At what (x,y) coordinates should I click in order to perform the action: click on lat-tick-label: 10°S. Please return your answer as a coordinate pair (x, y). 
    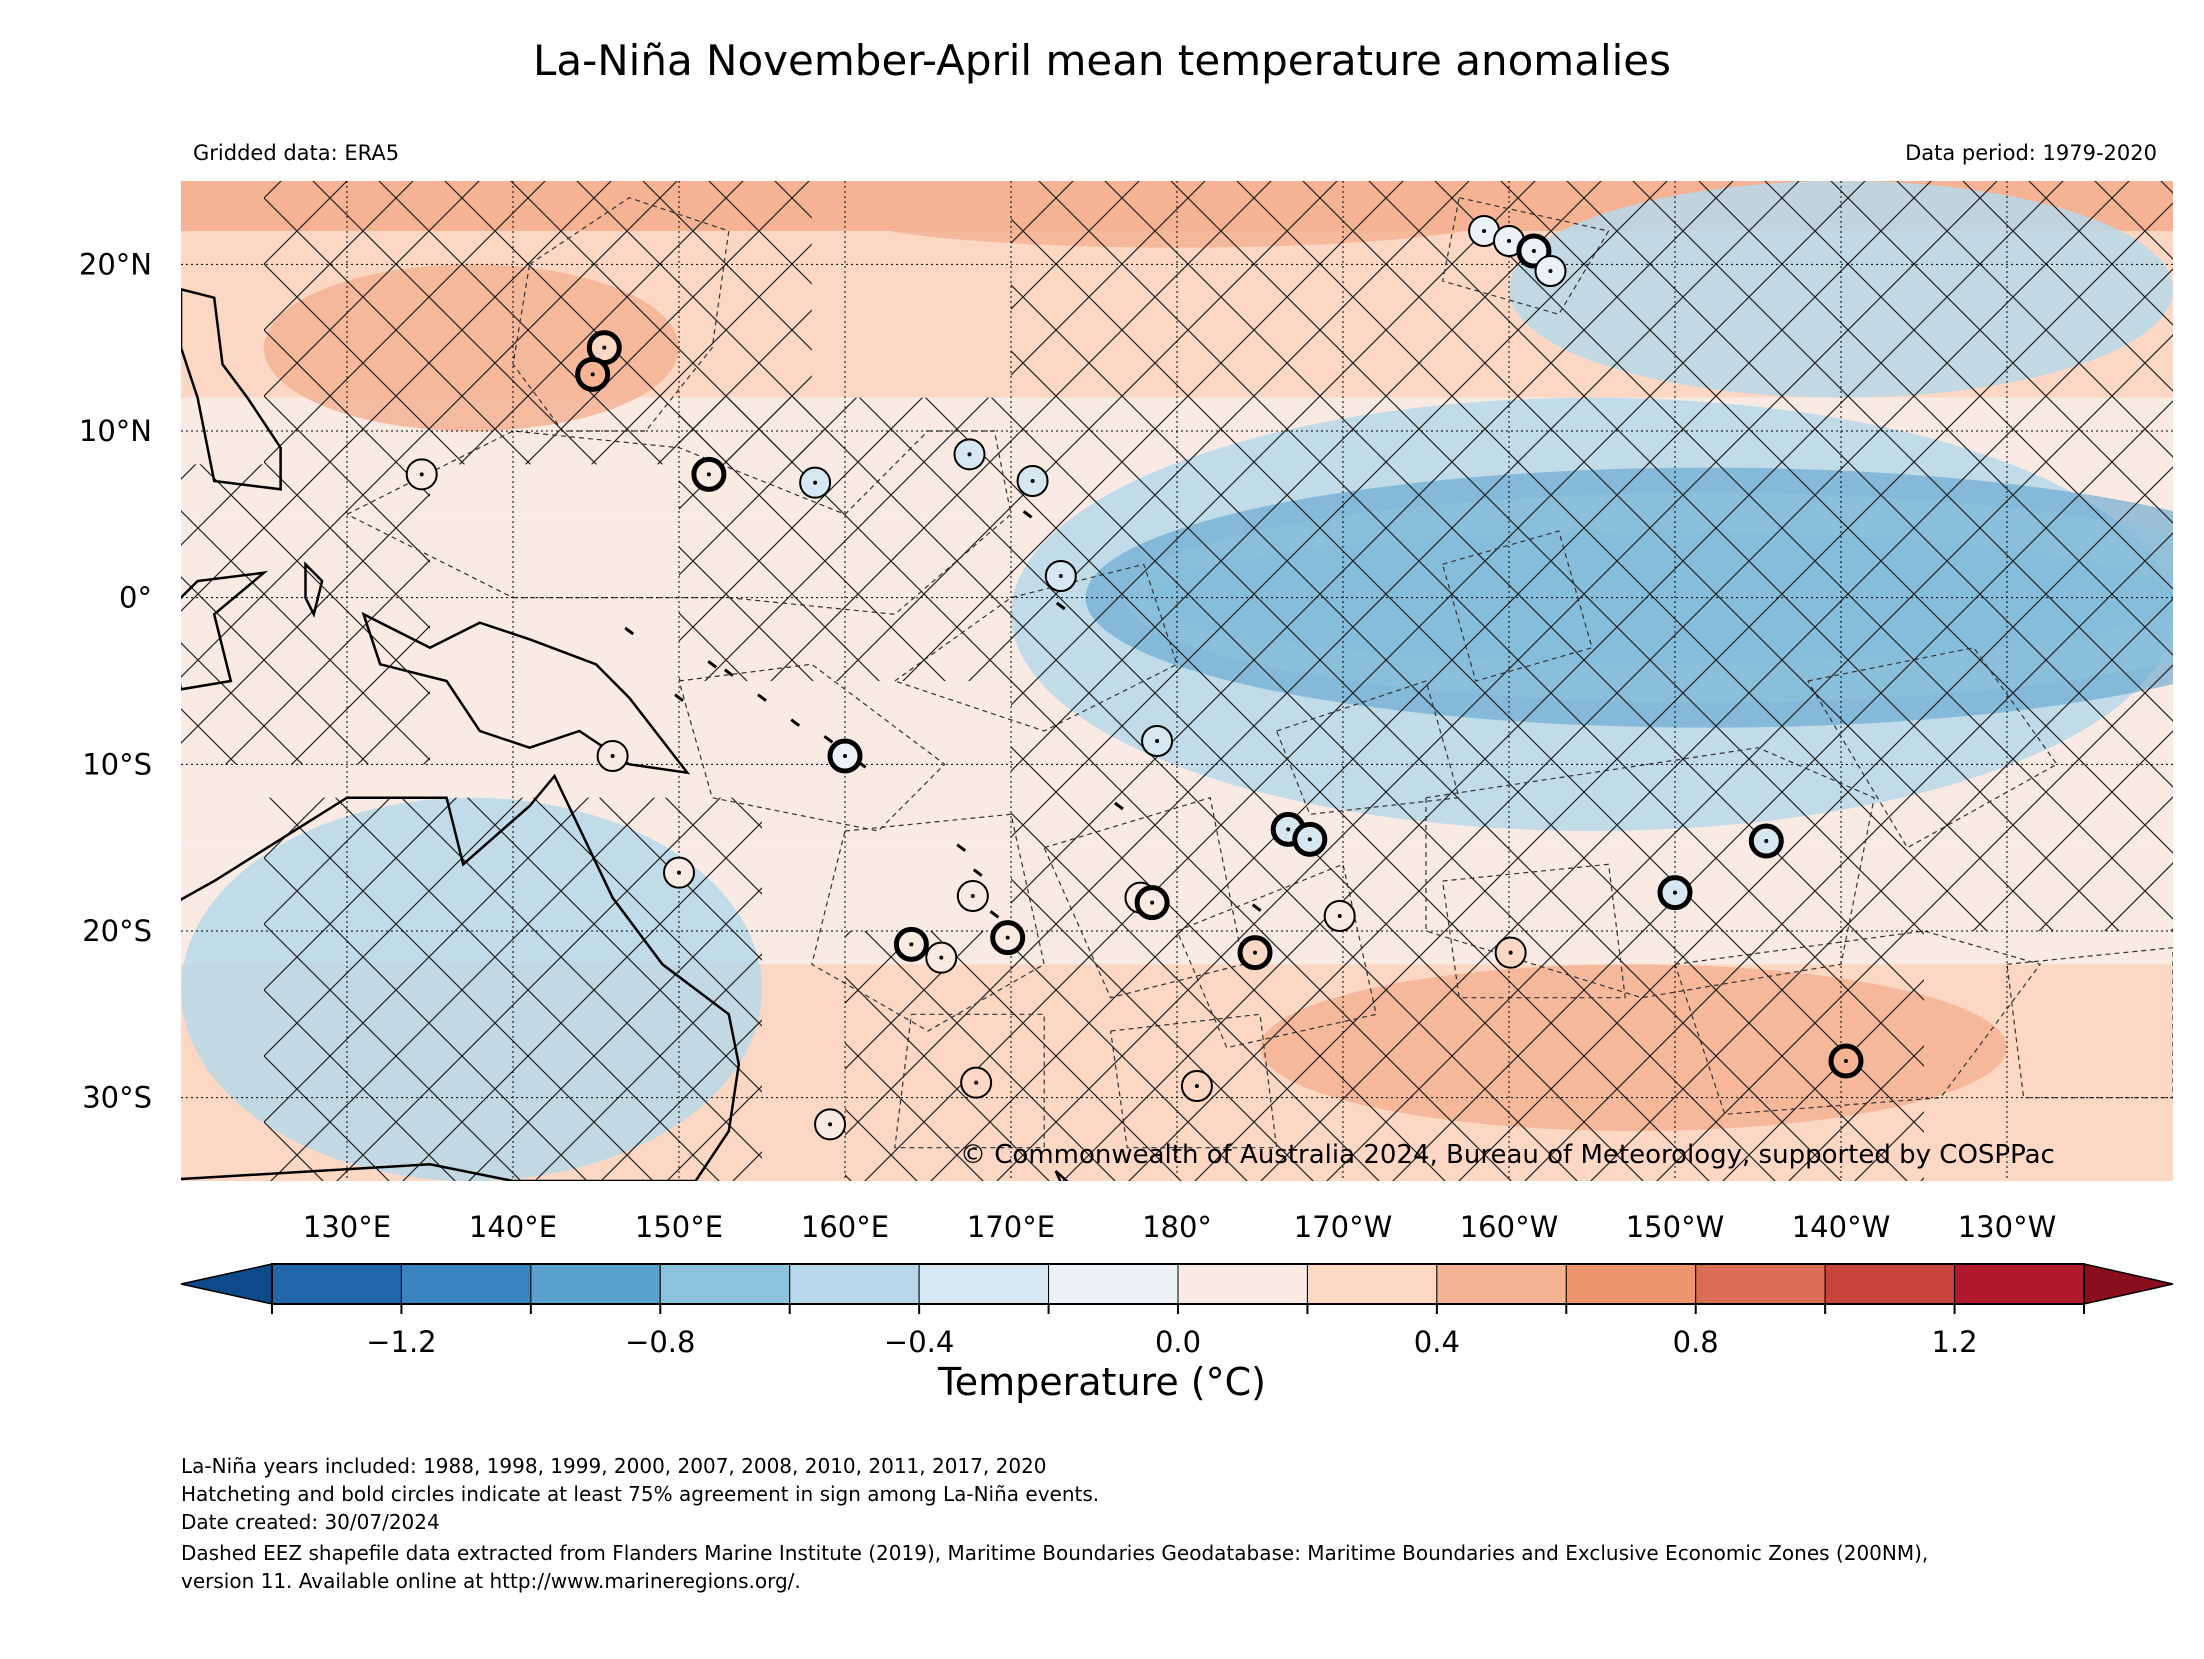
    Looking at the image, I should click on (117, 764).